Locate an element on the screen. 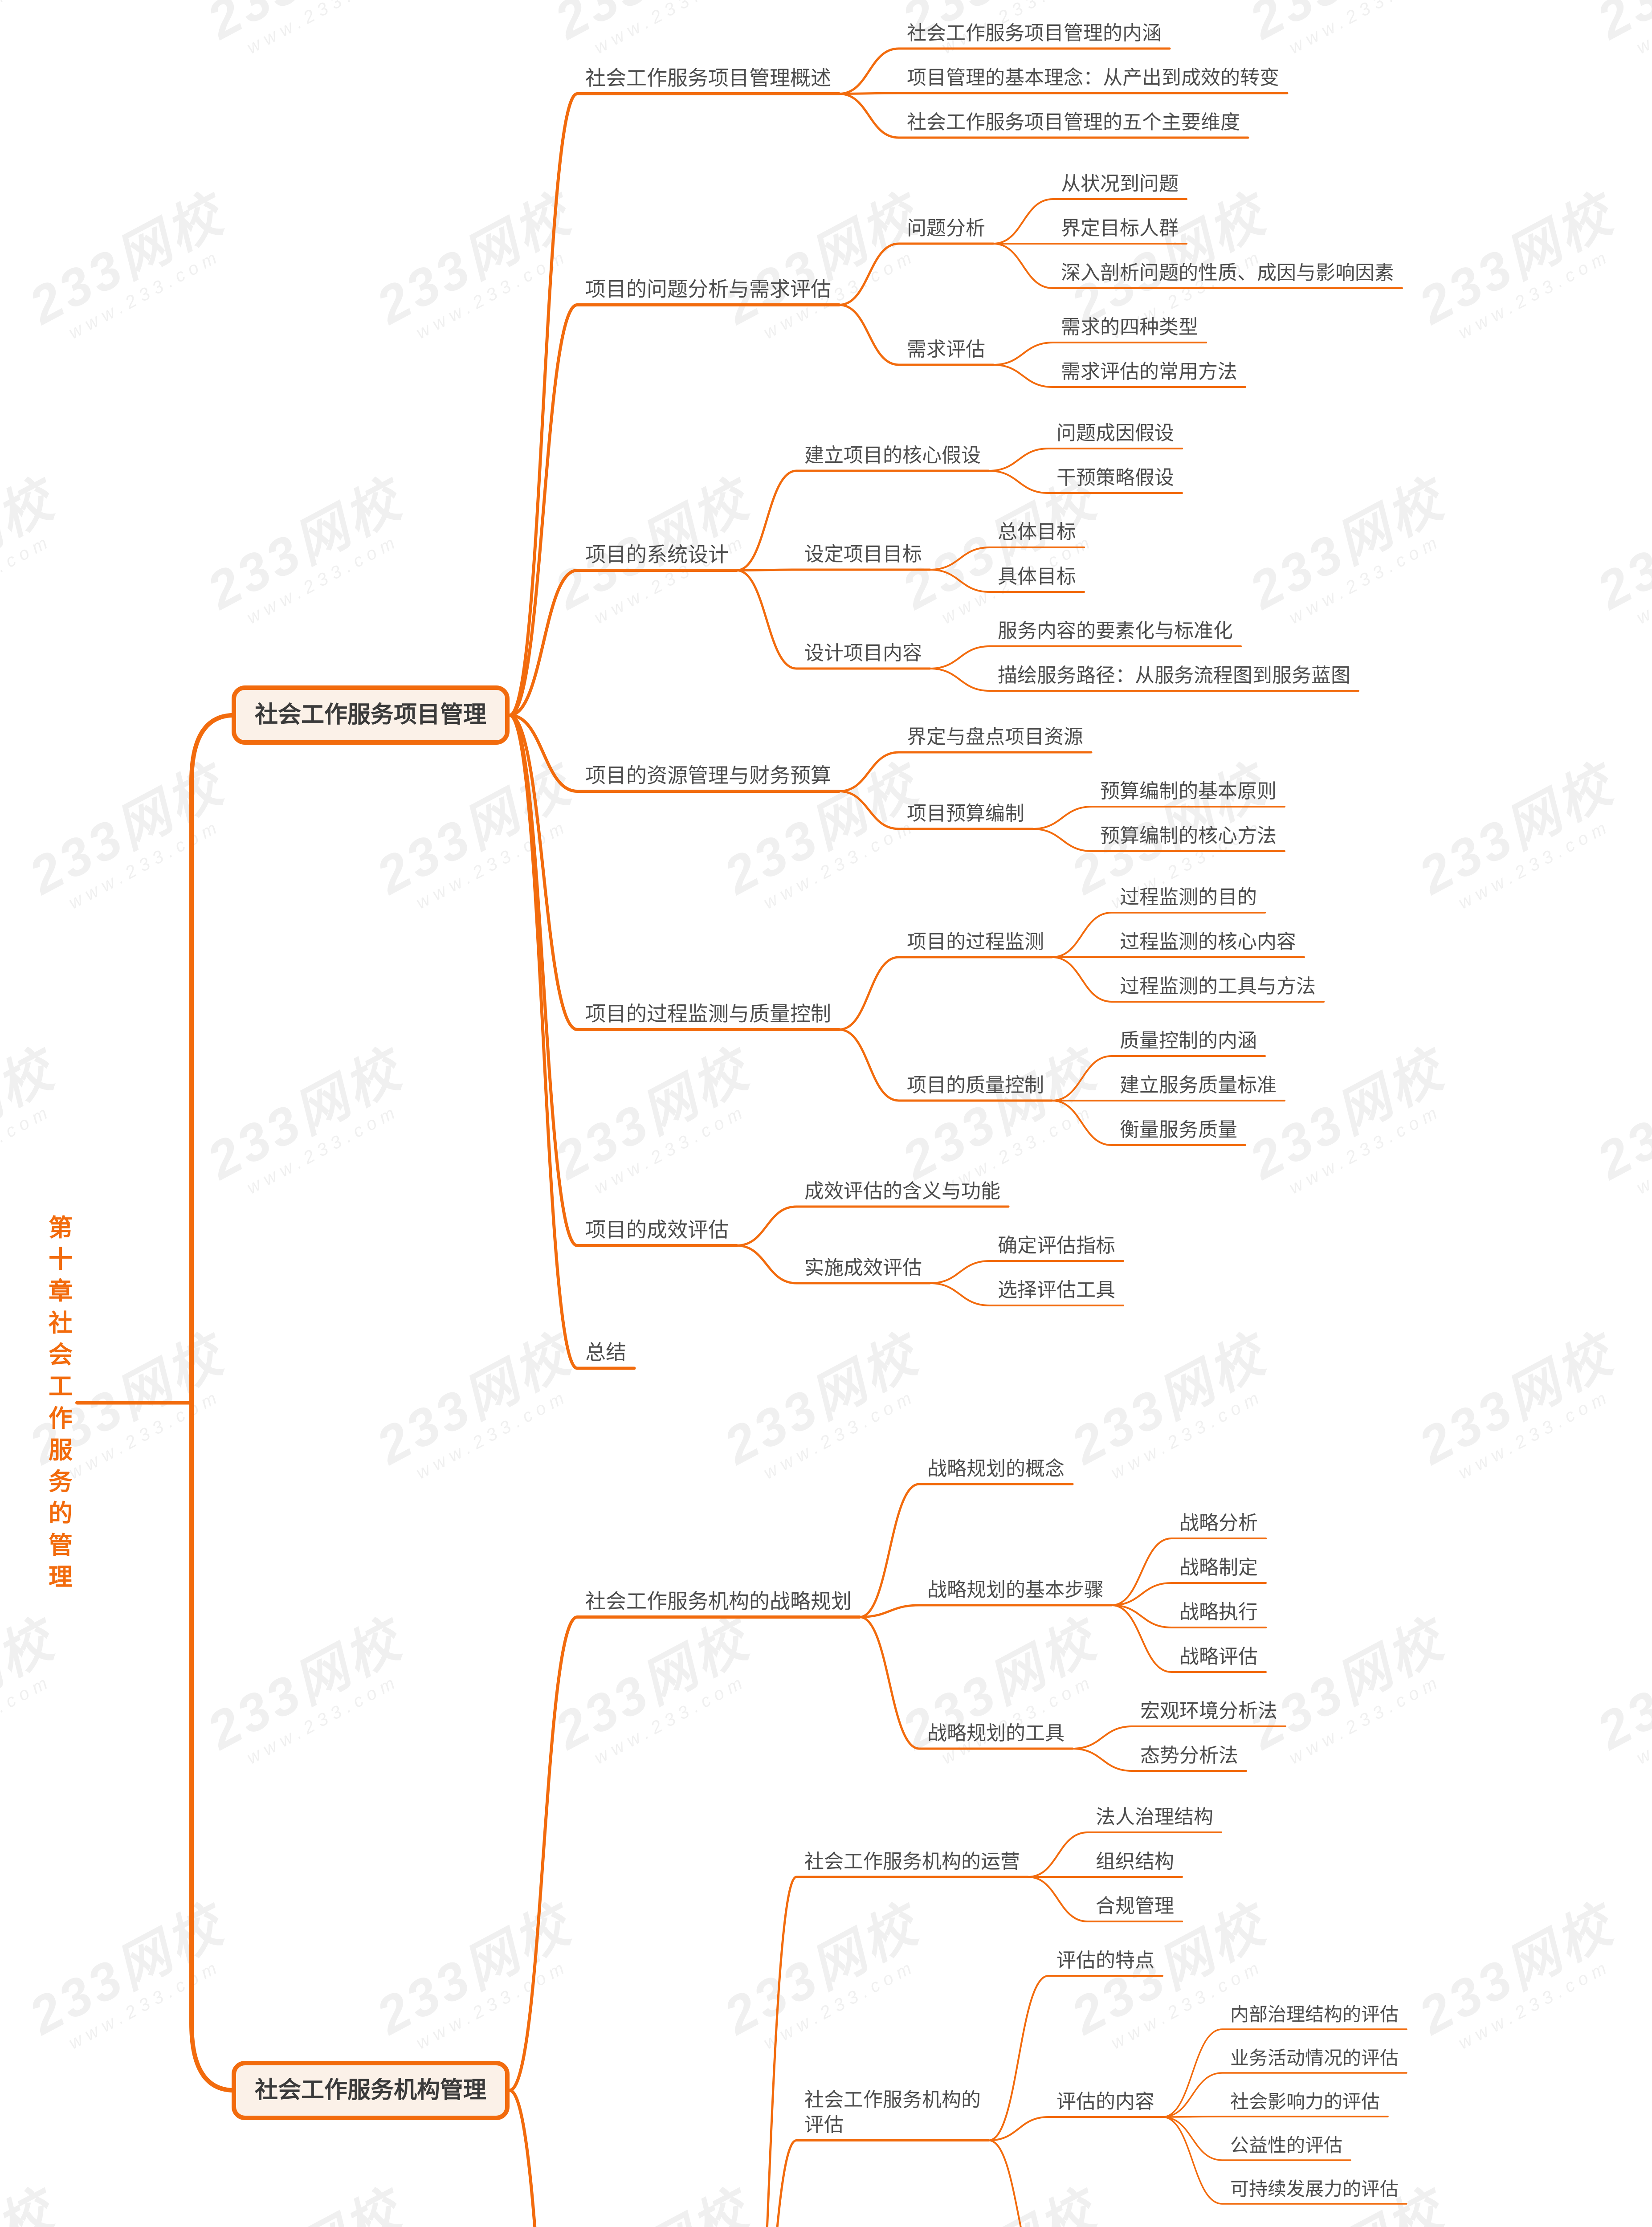 This screenshot has width=1652, height=2227. topic-node: 业务活动情况的评估 is located at coordinates (1314, 2058).